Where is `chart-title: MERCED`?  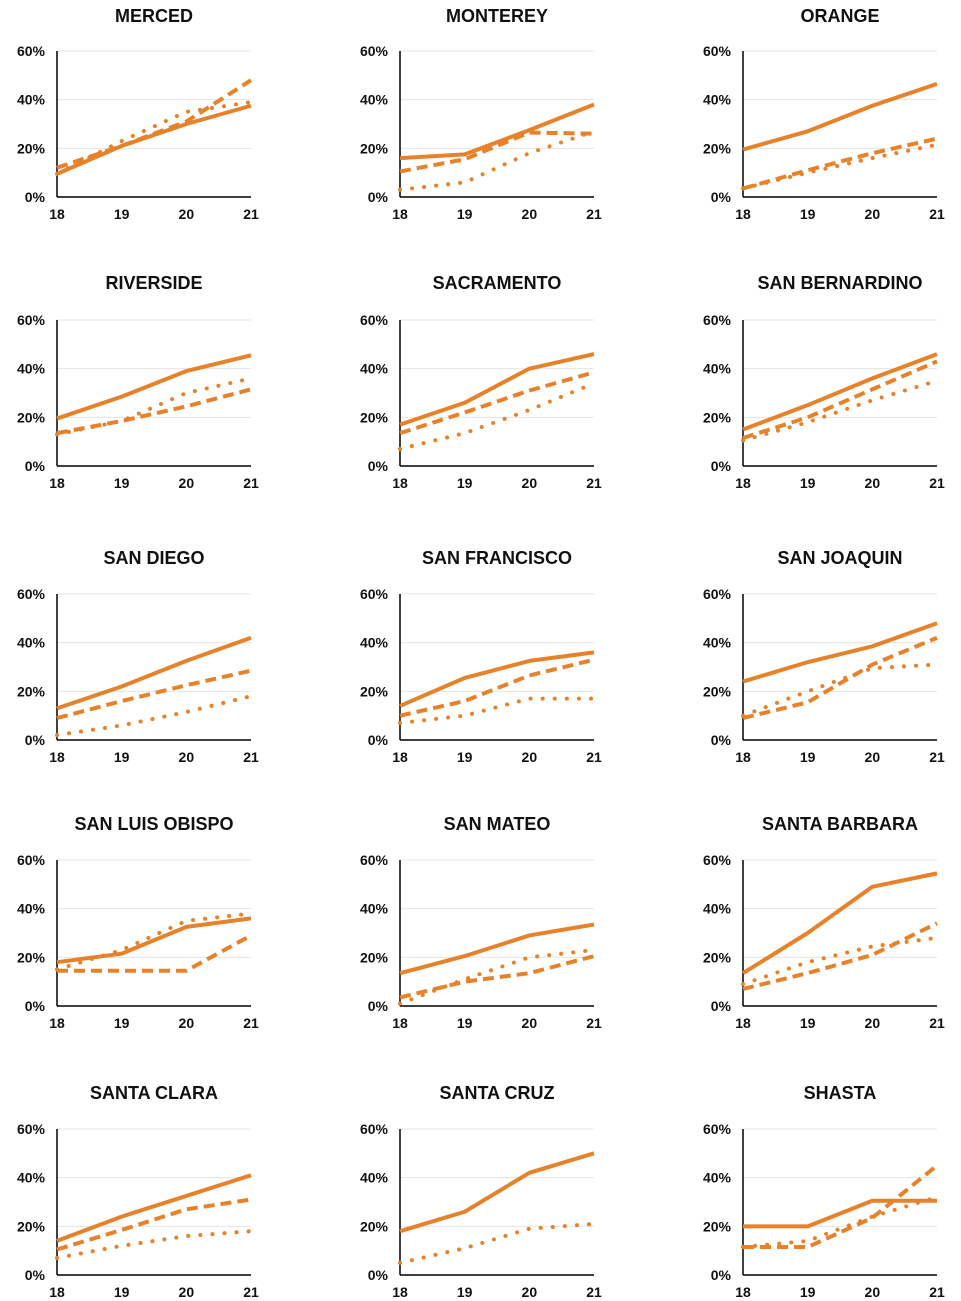 chart-title: MERCED is located at coordinates (153, 16).